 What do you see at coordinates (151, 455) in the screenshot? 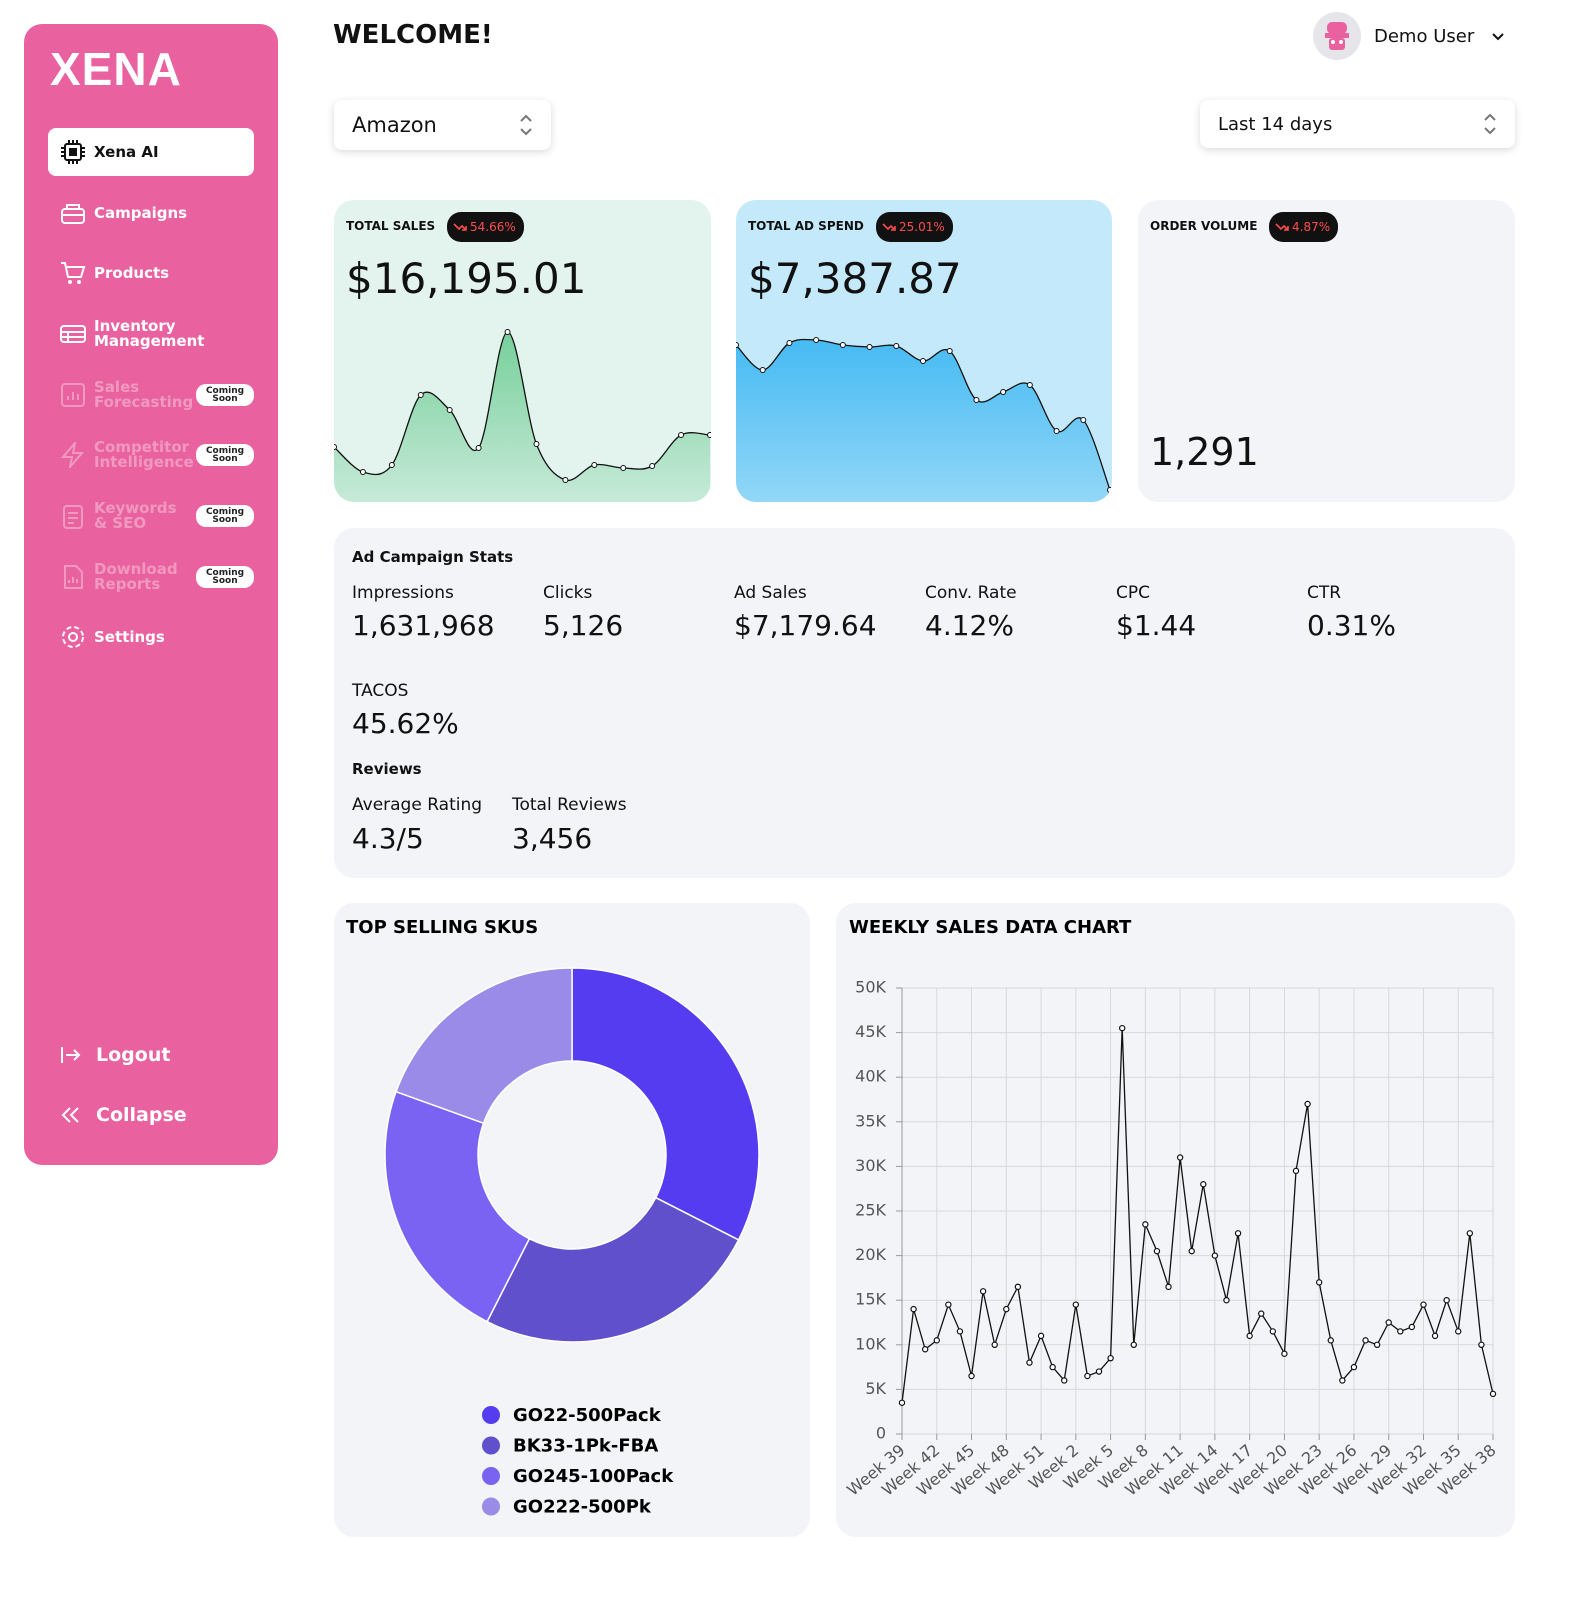
I see `menu-item: Competitor Intelligence Coming Soon` at bounding box center [151, 455].